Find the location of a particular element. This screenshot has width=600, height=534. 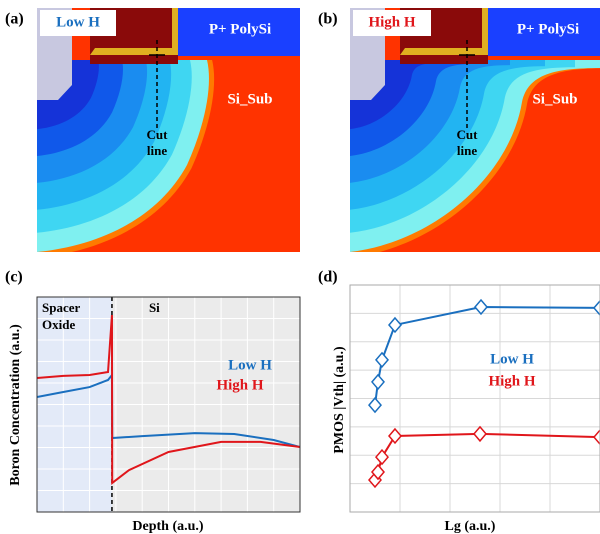

y-axis-label: PMOS |Vth| (a.u.) is located at coordinates (339, 400).